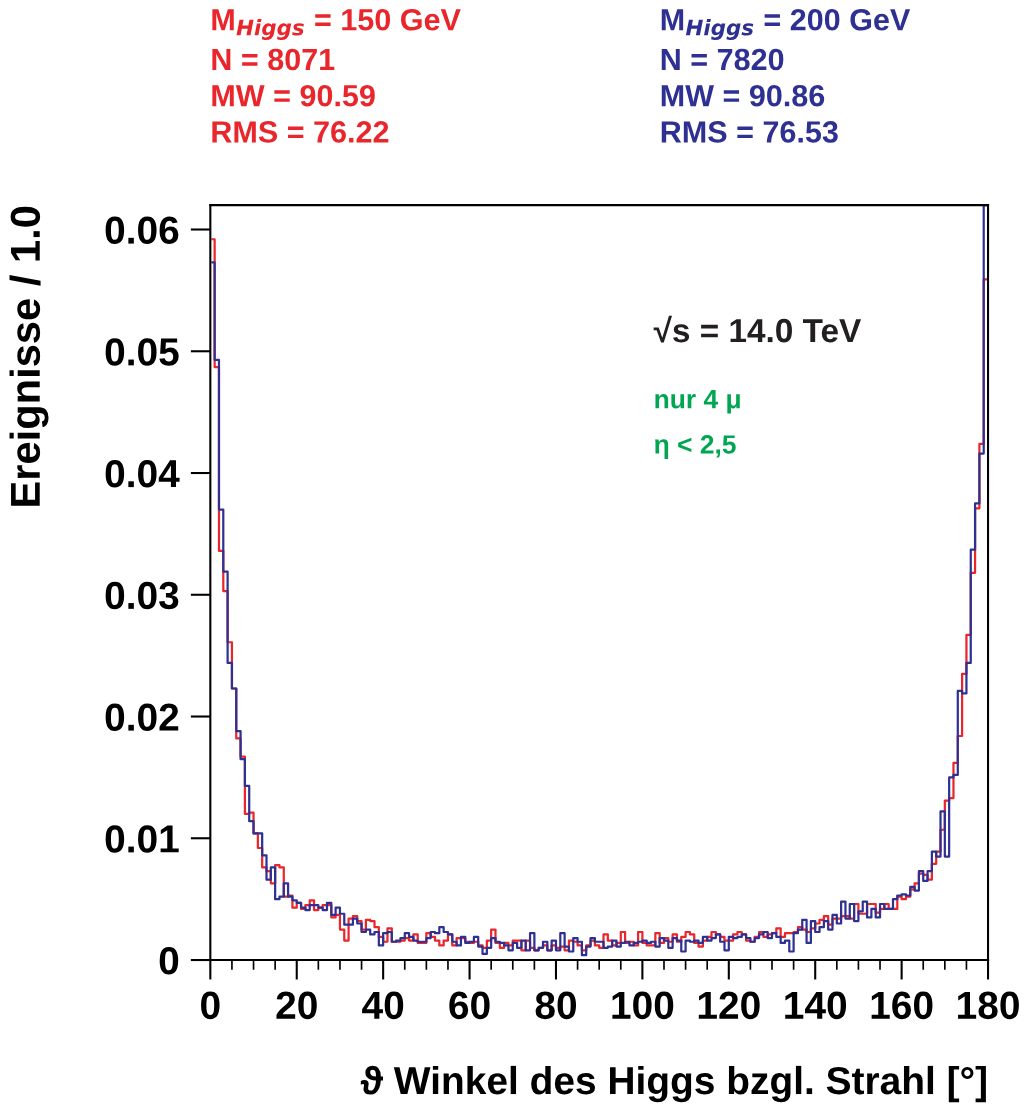 The height and width of the screenshot is (1115, 1026). I want to click on y-tick-label: 0.02, so click(142, 717).